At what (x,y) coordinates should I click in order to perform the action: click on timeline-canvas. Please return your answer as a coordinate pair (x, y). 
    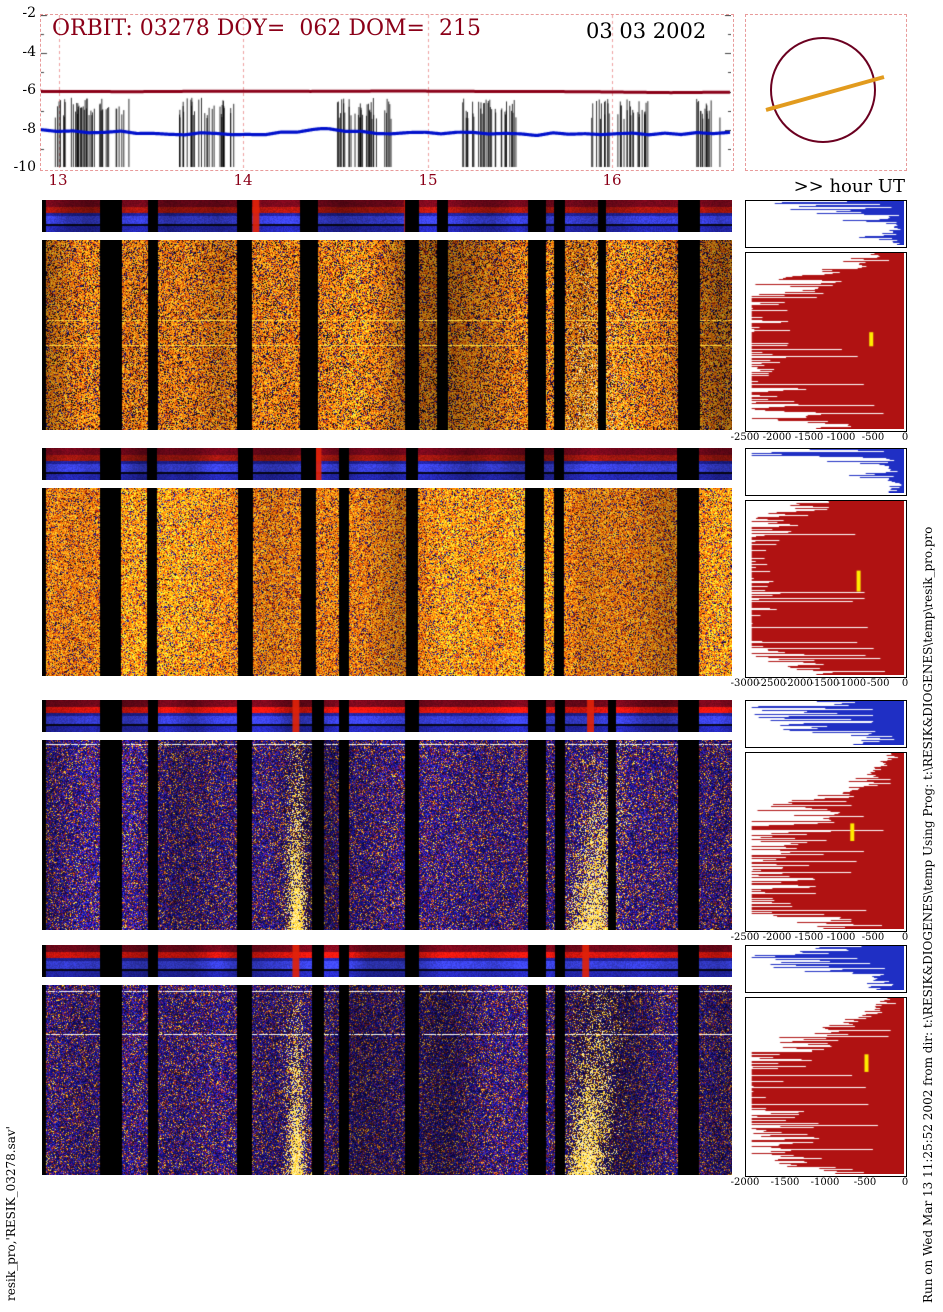
    Looking at the image, I should click on (386, 91).